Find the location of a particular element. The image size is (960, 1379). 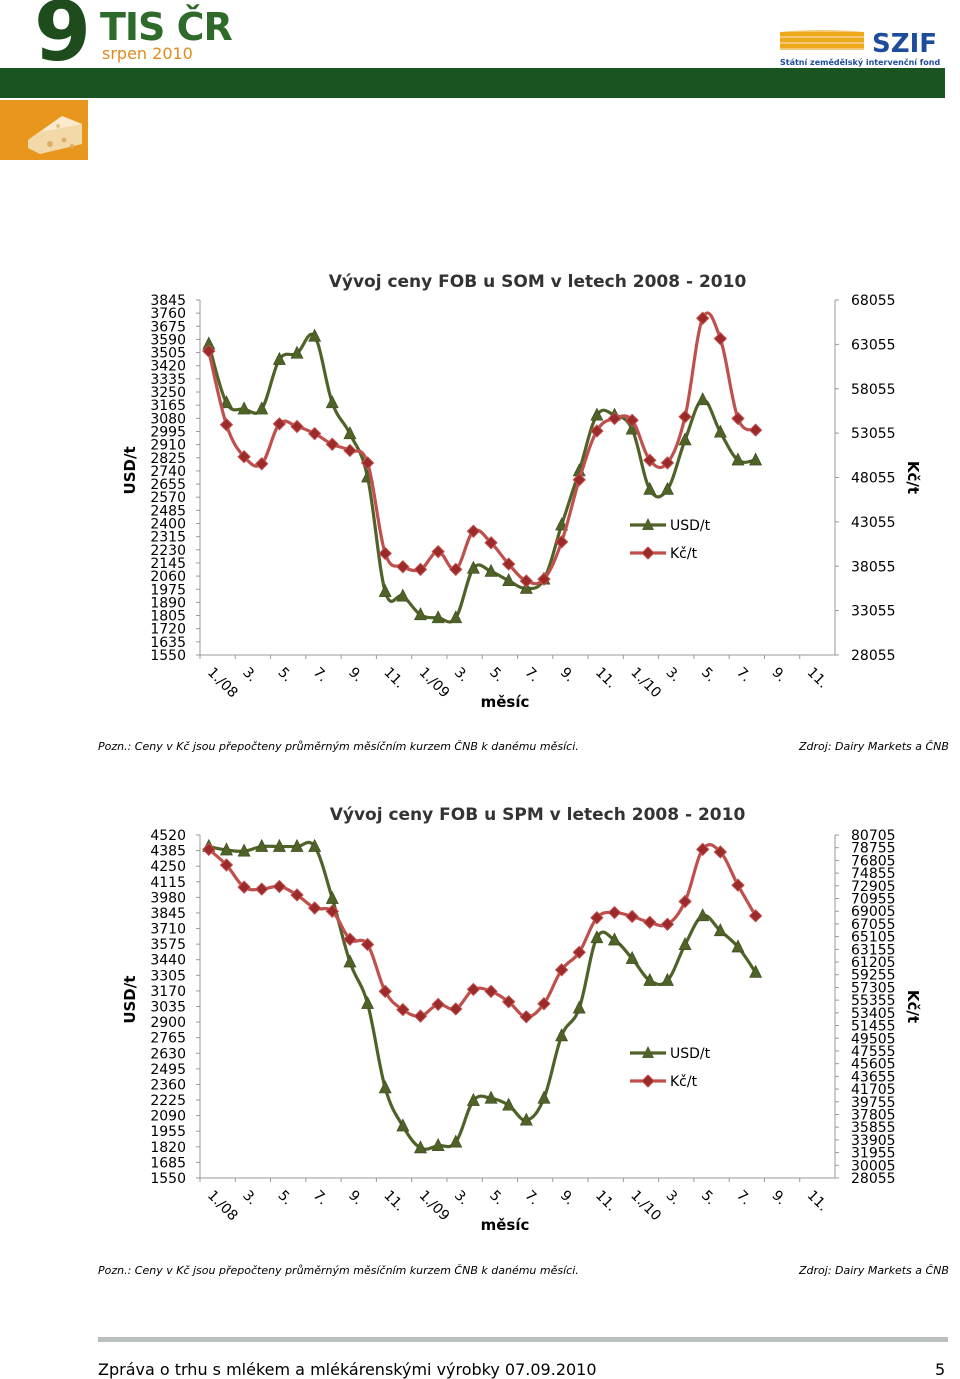

y-tick-label: 2090 is located at coordinates (168, 1117).